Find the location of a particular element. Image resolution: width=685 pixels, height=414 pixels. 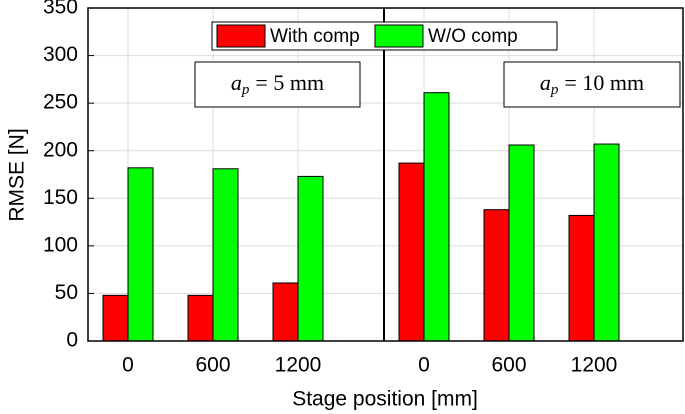

y-axis-label: RMSE [N] is located at coordinates (17, 174).